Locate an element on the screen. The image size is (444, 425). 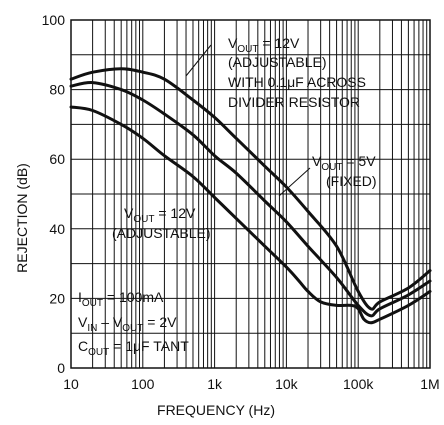
x-tick-label: 100 is located at coordinates (143, 384).